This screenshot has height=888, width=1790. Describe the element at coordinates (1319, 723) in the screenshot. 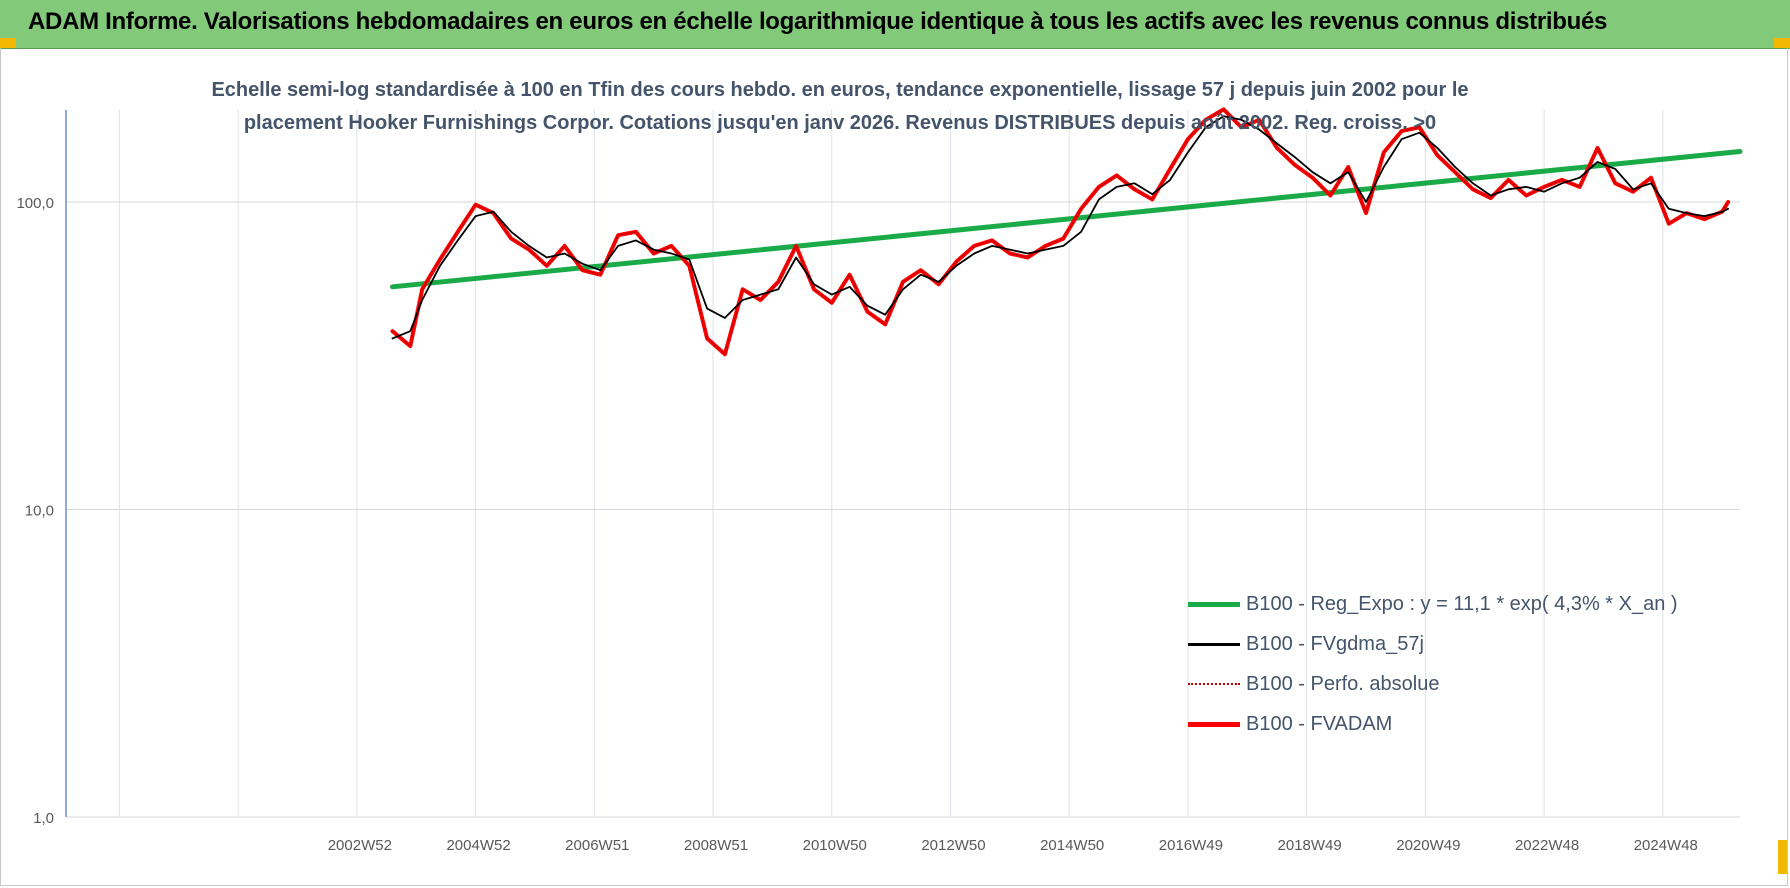

I see `legend-label-adam: B100 - FVADAM` at that location.